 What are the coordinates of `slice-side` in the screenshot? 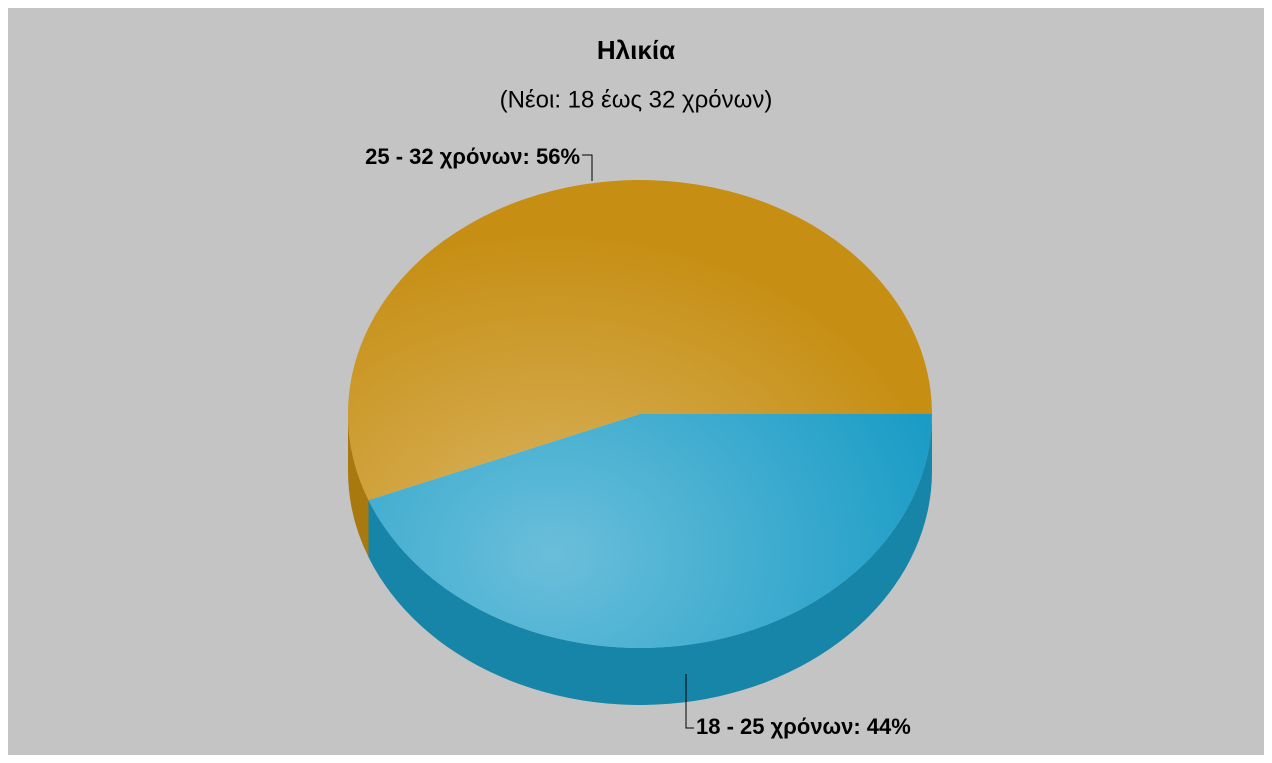 It's located at (358, 486).